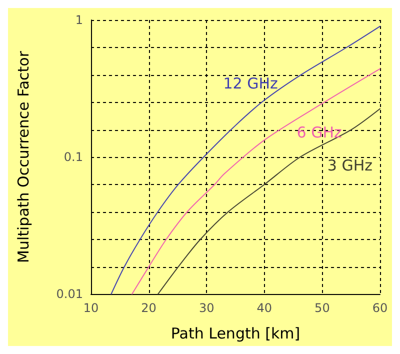 This screenshot has height=354, width=400. I want to click on y-tick-label: 1, so click(79, 20).